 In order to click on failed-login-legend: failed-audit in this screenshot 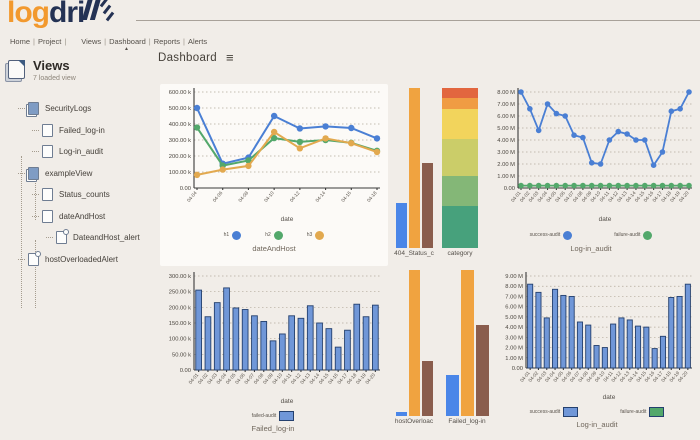, I will do `click(273, 416)`.